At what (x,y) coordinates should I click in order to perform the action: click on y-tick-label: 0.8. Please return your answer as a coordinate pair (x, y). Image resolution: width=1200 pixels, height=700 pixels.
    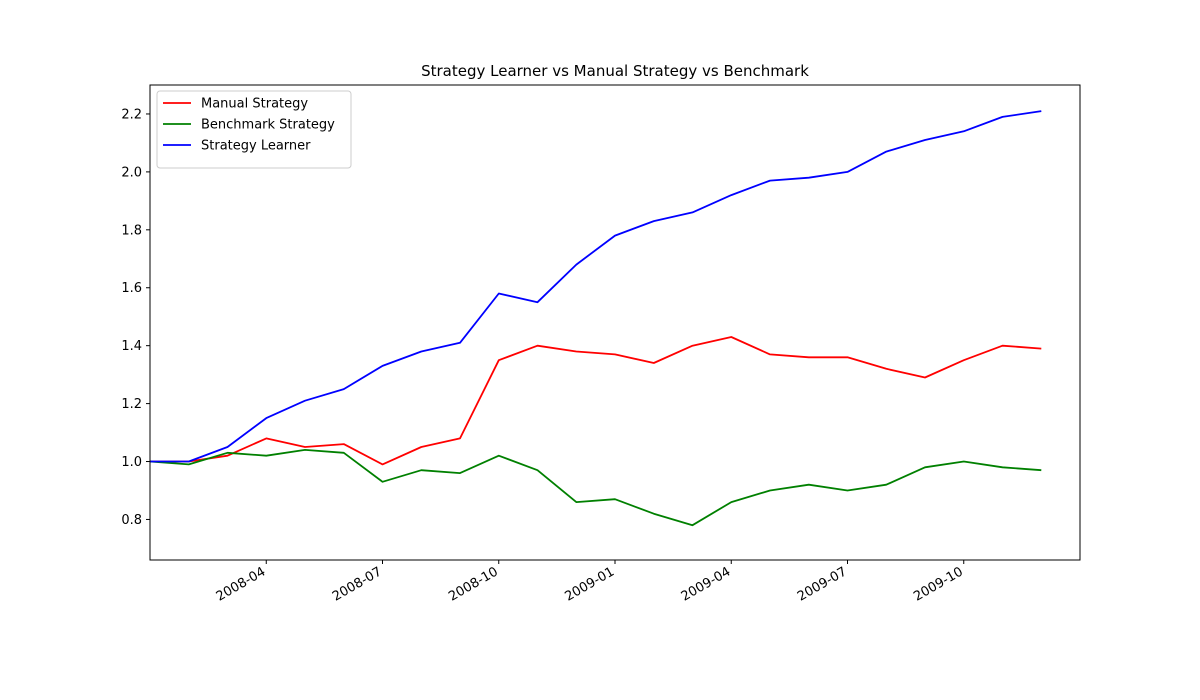
    Looking at the image, I should click on (131, 520).